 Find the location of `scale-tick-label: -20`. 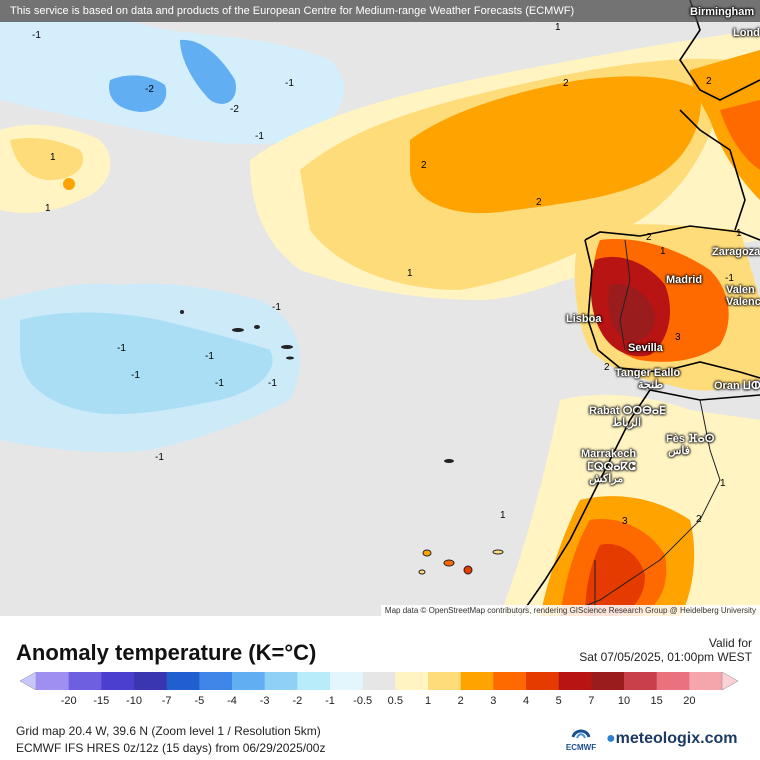

scale-tick-label: -20 is located at coordinates (68, 701).